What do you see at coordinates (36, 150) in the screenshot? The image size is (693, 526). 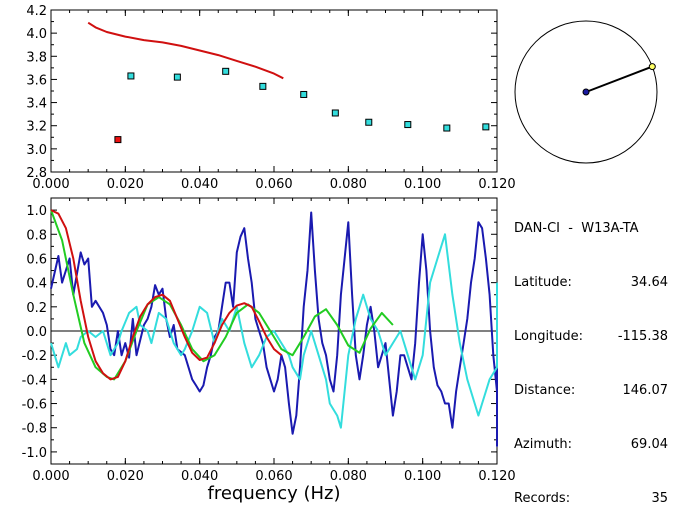 I see `y-tick-label: 3.0` at bounding box center [36, 150].